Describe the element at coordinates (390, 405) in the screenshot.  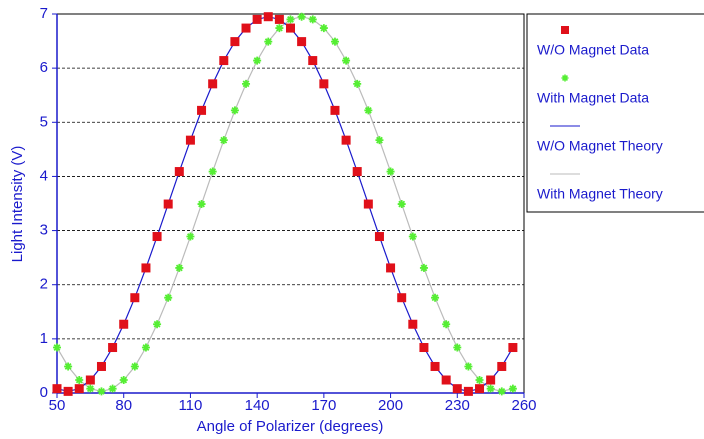
I see `x-tick-label: 200` at that location.